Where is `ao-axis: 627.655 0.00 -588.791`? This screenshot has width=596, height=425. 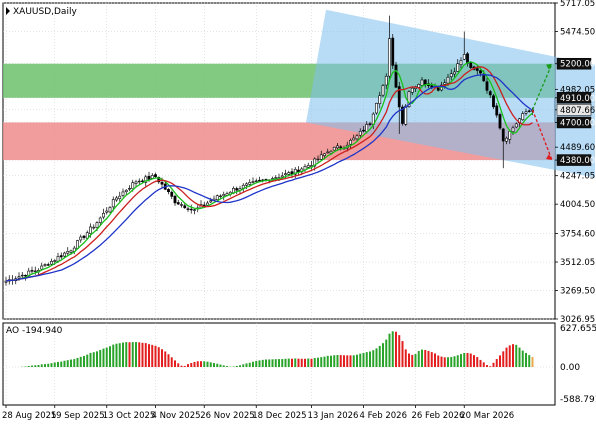 ao-axis: 627.655 0.00 -588.791 is located at coordinates (578, 364).